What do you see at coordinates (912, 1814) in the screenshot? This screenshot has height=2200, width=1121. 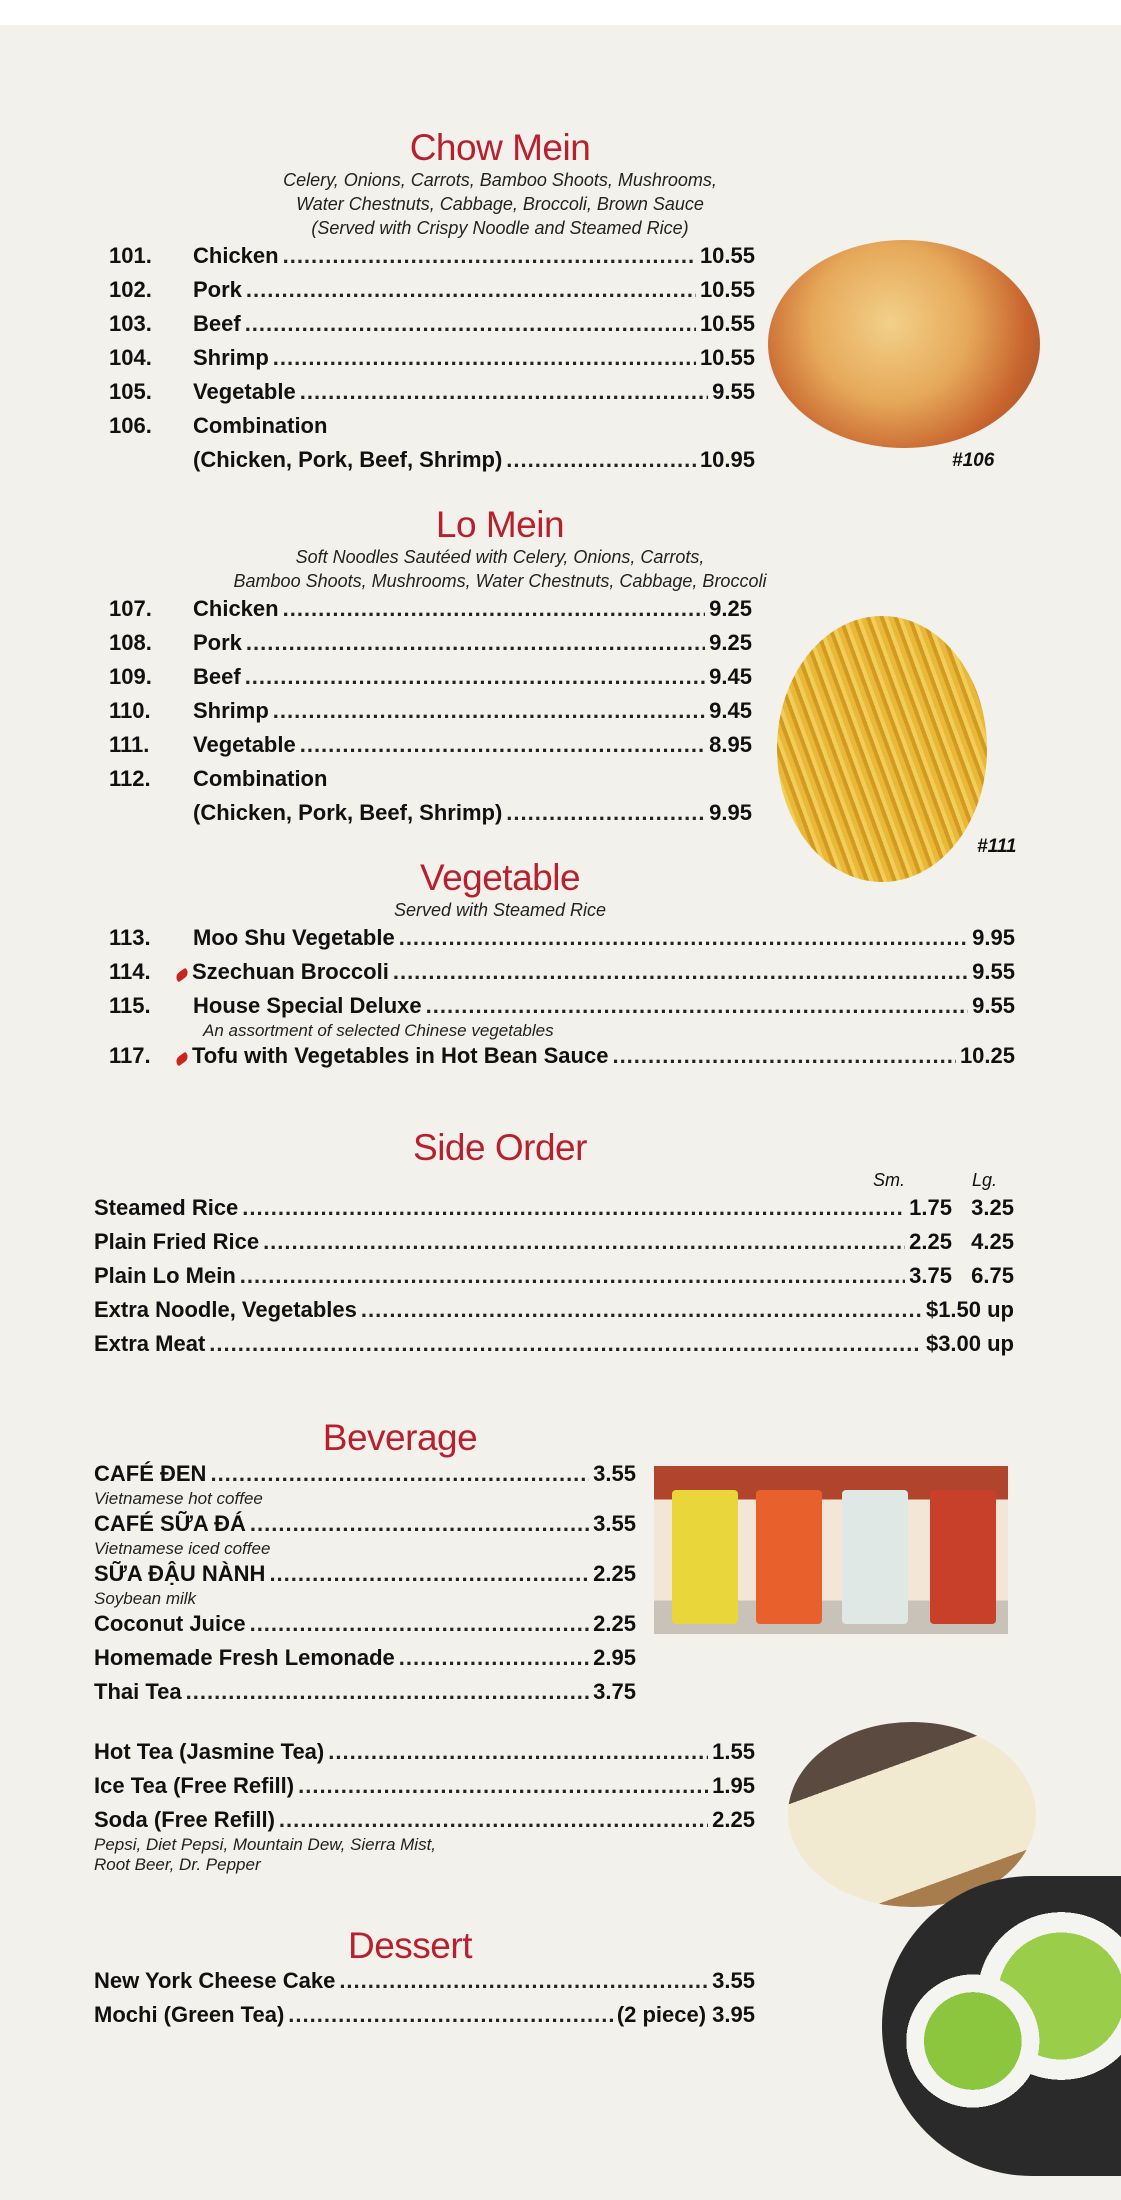 I see `cheesecake-photo` at bounding box center [912, 1814].